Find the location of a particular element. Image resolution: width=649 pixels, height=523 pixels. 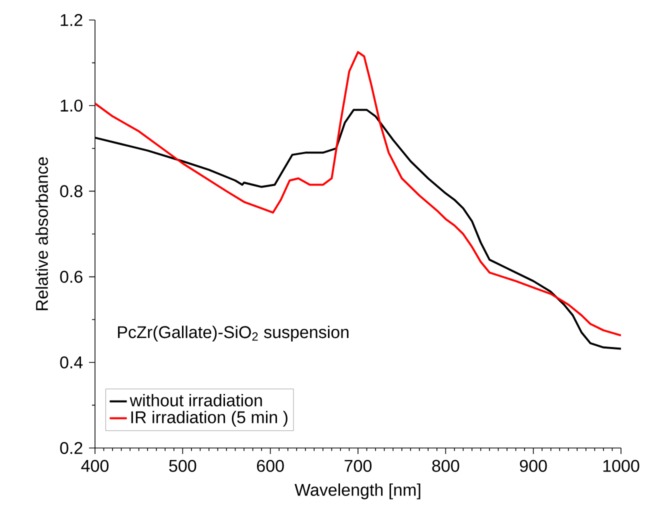

x-tick-label: 1000 is located at coordinates (621, 466).